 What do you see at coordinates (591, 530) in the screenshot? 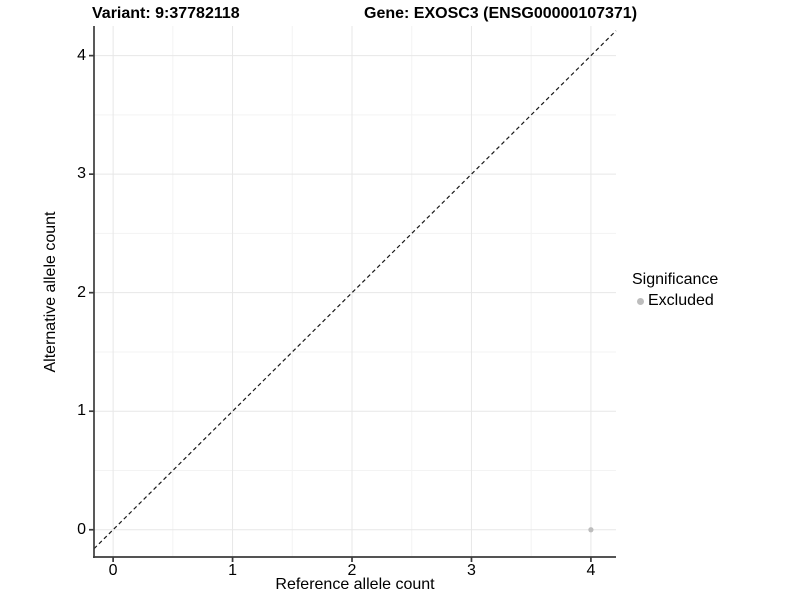
I see `data-point` at bounding box center [591, 530].